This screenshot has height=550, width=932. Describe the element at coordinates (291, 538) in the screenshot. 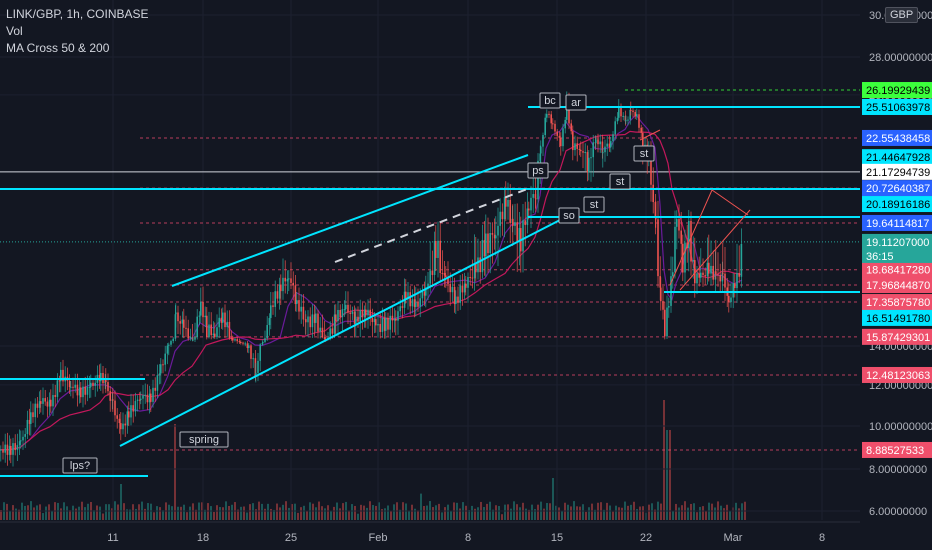

I see `x-tick-label: 25` at that location.